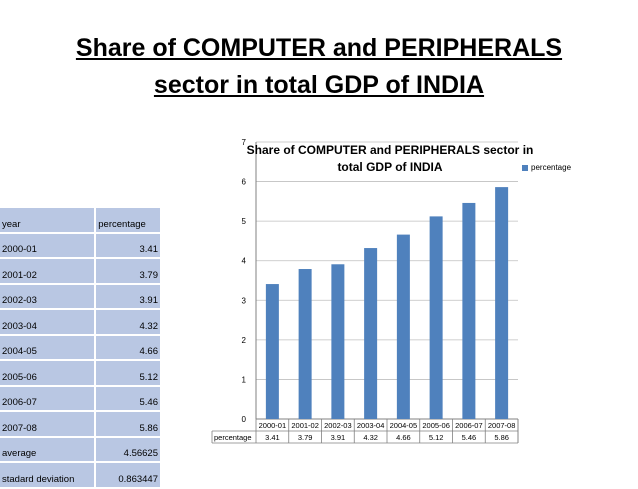 This screenshot has width=638, height=489. What do you see at coordinates (551, 167) in the screenshot?
I see `legend-label: percentage` at bounding box center [551, 167].